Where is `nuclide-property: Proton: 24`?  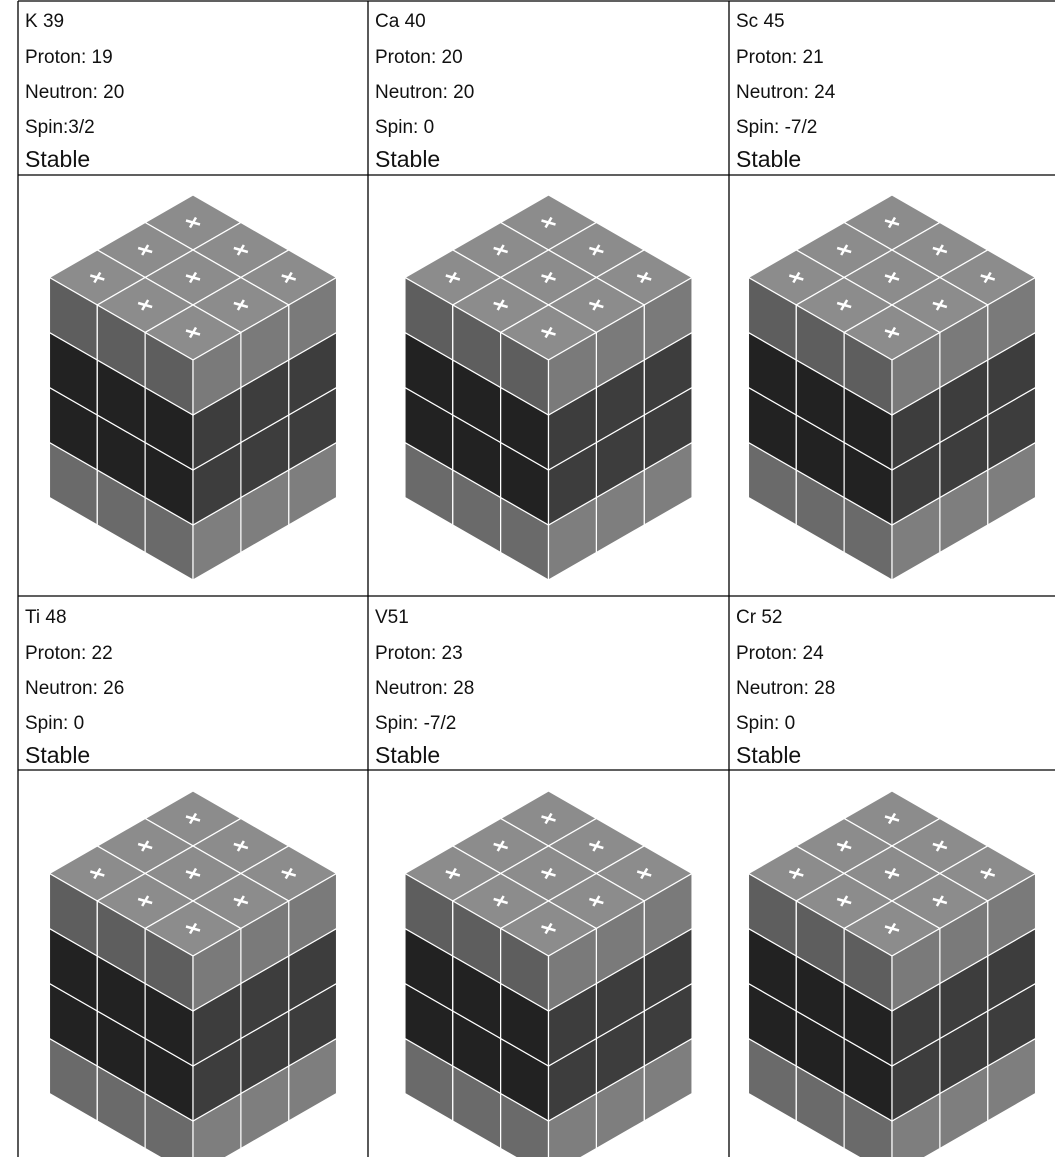
nuclide-property: Proton: 24 is located at coordinates (780, 653).